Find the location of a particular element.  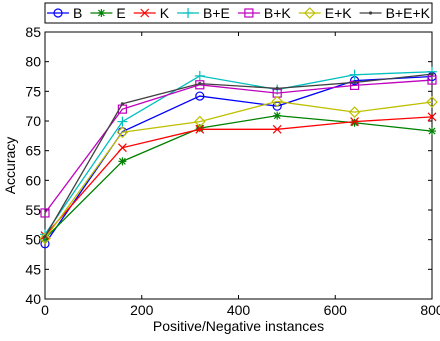

legend-item-e: E is located at coordinates (108, 13).